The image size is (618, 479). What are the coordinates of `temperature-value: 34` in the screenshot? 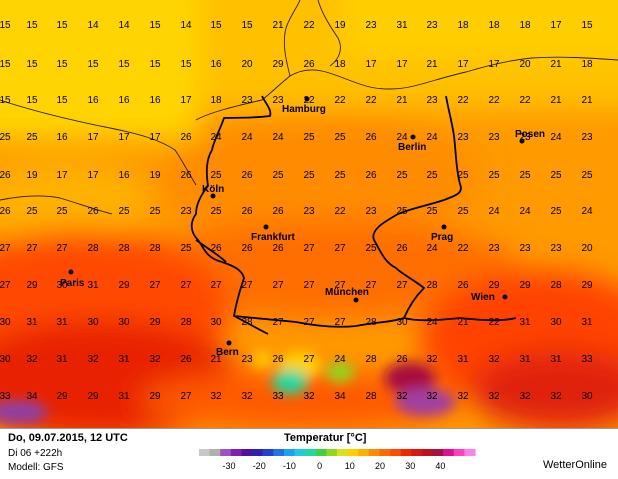 It's located at (340, 396).